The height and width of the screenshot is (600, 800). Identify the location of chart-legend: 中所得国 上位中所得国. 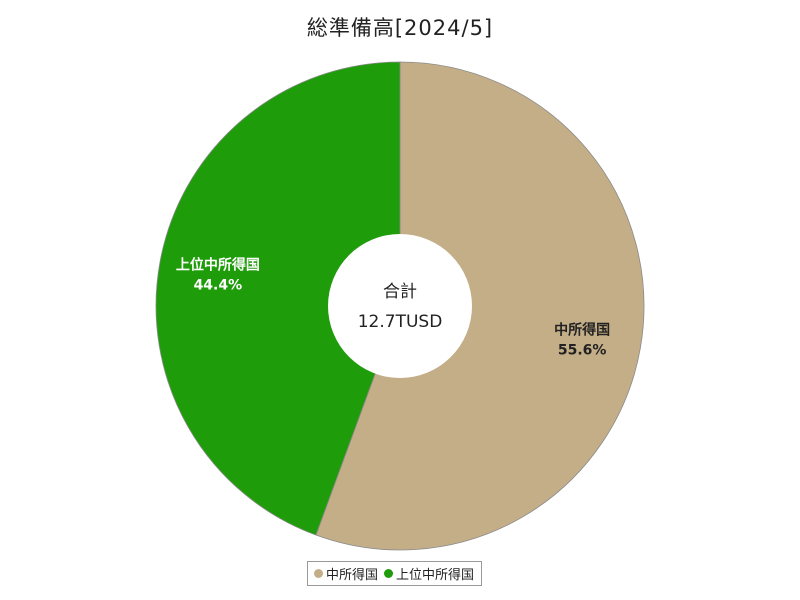
(395, 573).